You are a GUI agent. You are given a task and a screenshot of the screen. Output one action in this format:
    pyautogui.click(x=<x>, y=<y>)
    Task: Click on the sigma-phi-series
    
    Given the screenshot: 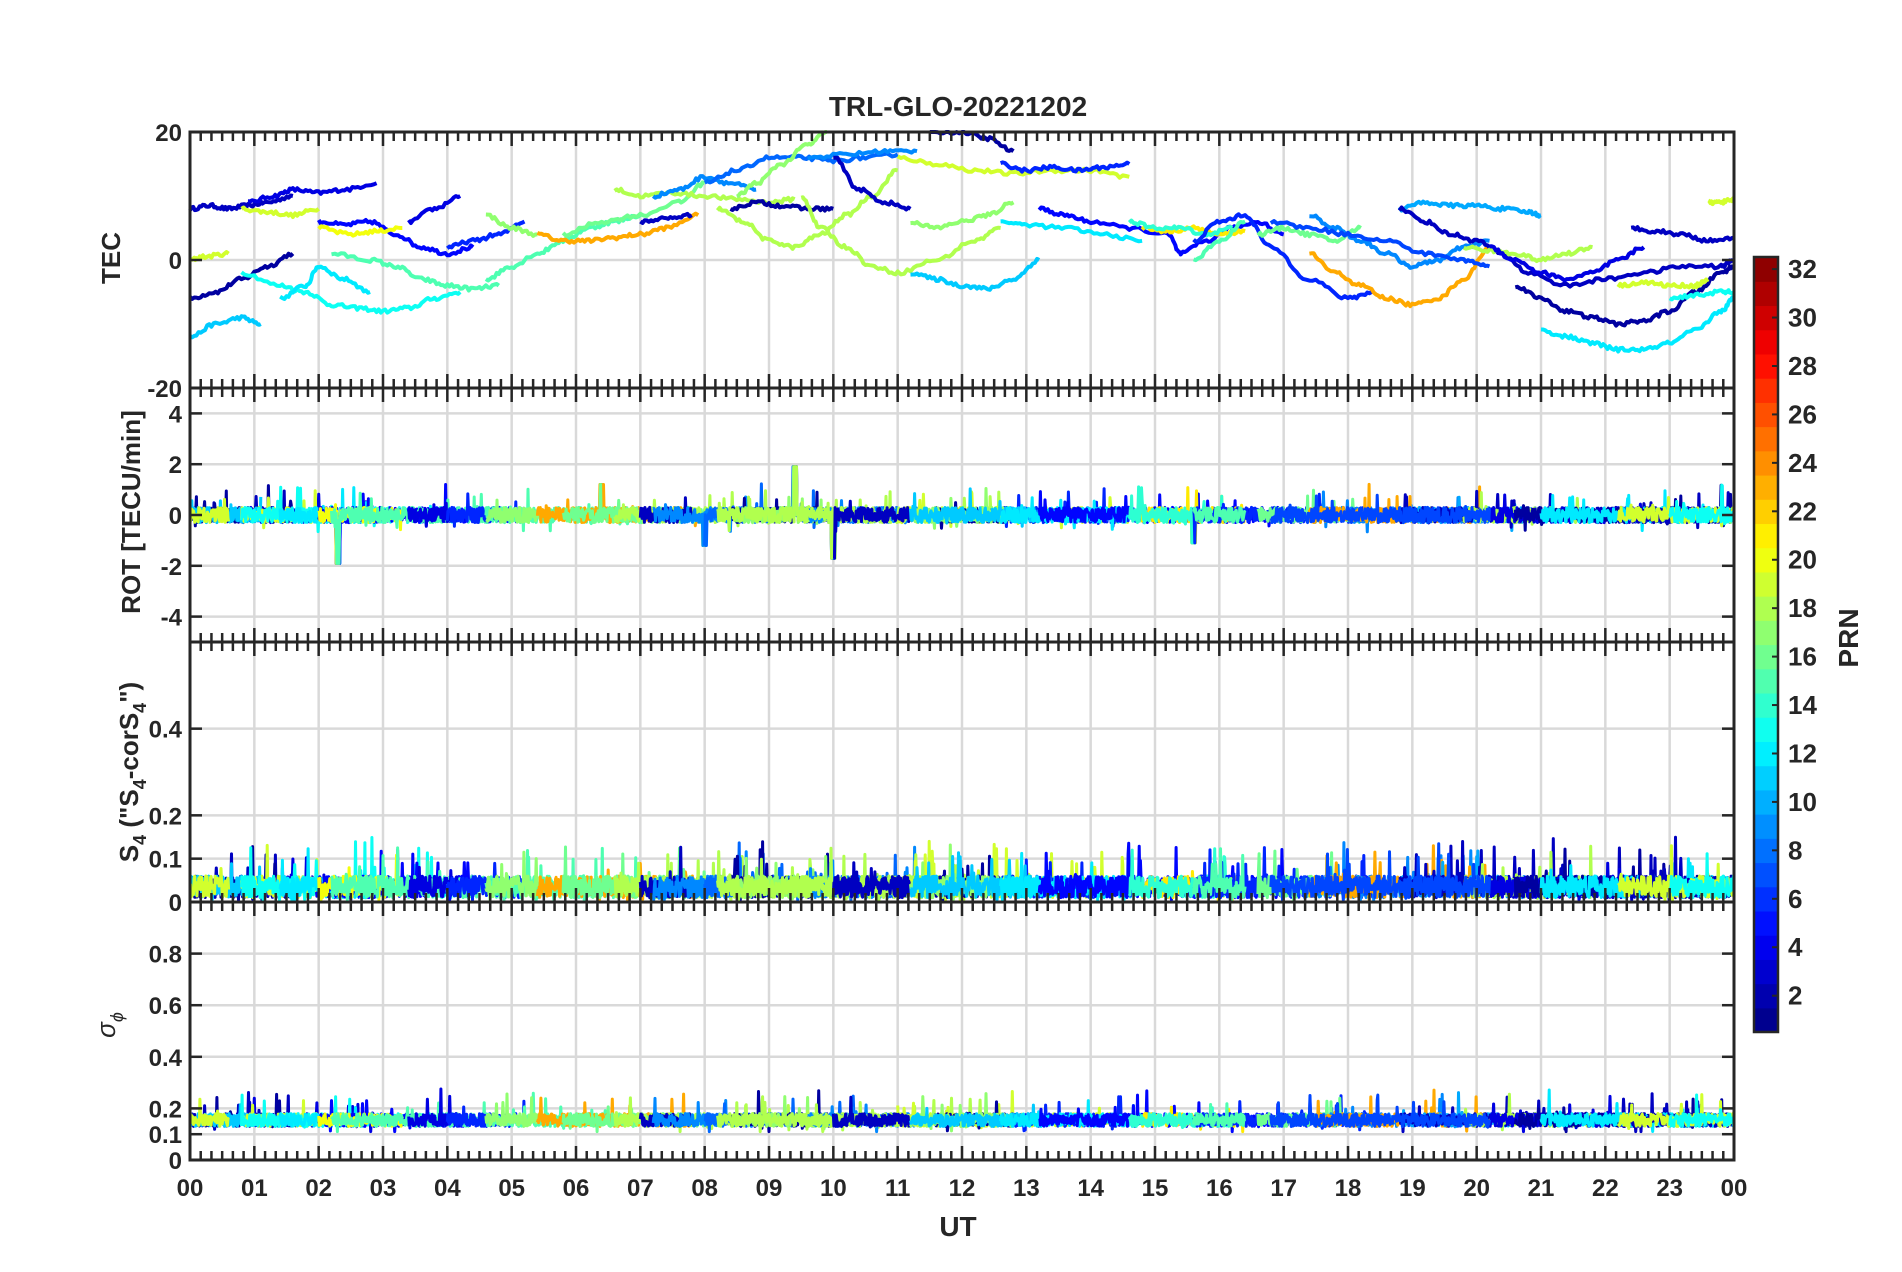 What is the action you would take?
    pyautogui.click(x=962, y=1110)
    